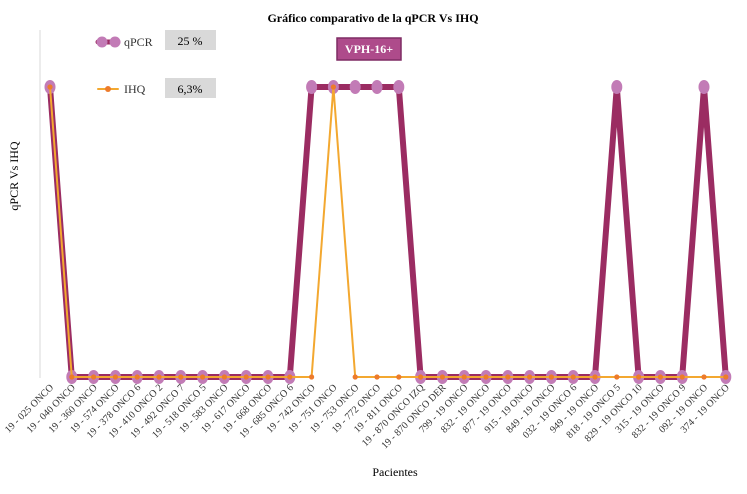 This screenshot has height=494, width=747. I want to click on legend-item-ihq: IHQ 6,3%, so click(156, 88).